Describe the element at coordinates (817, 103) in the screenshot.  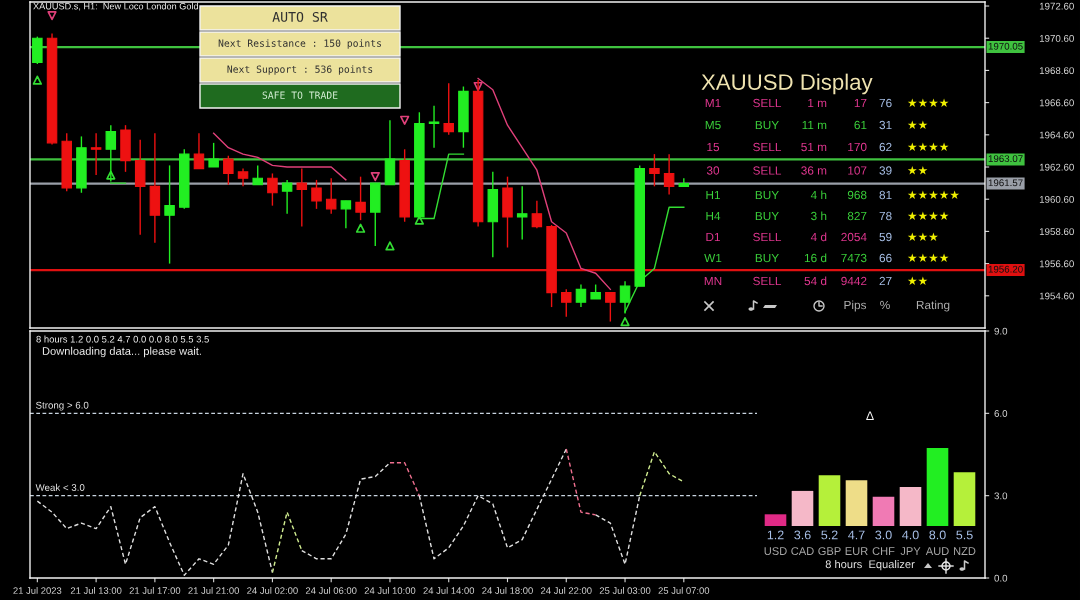
I see `text: 1 m` at that location.